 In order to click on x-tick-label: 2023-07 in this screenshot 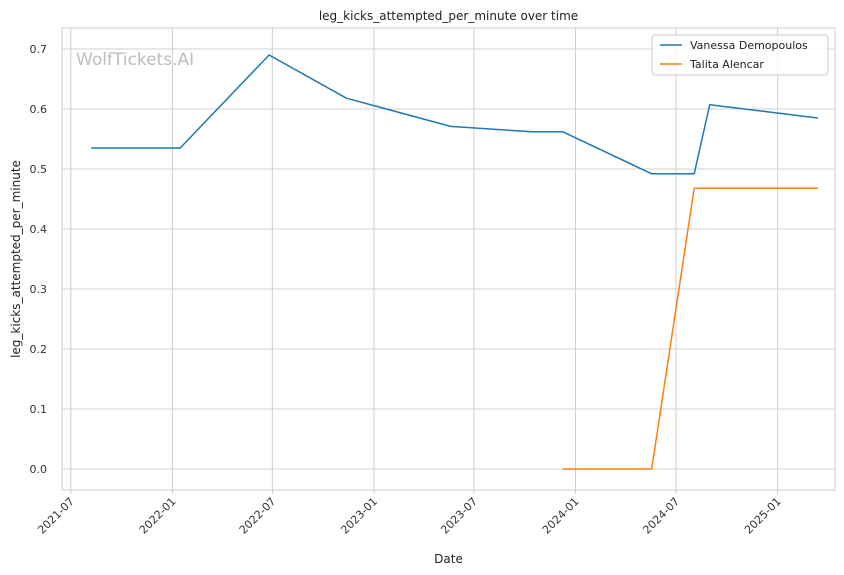, I will do `click(459, 516)`.